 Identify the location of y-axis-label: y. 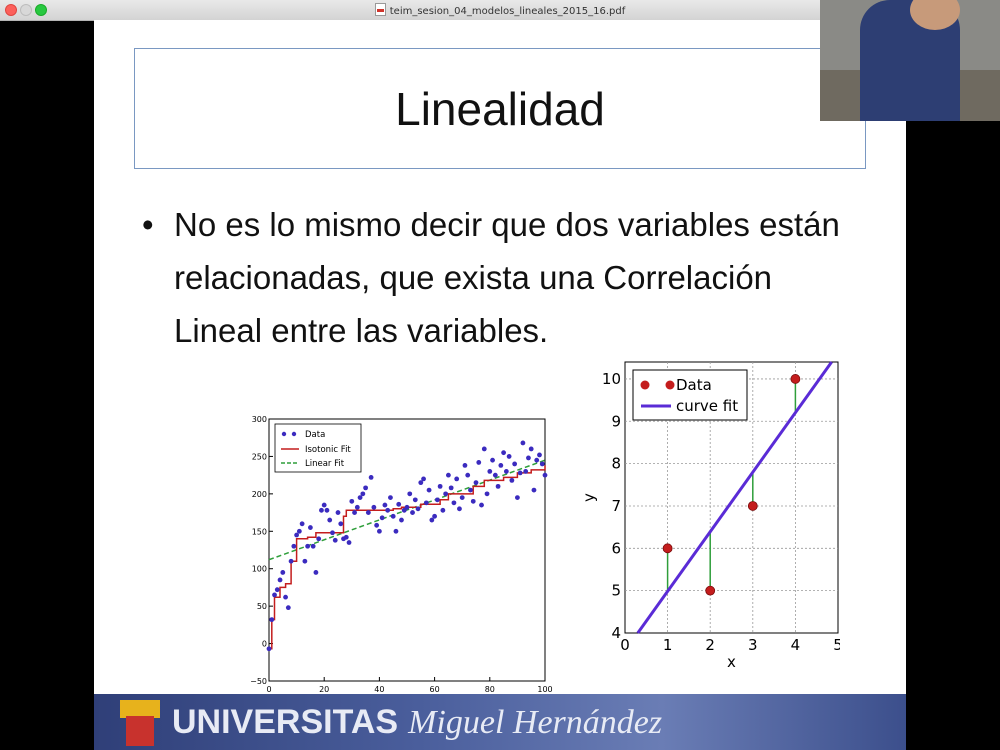
(589, 497).